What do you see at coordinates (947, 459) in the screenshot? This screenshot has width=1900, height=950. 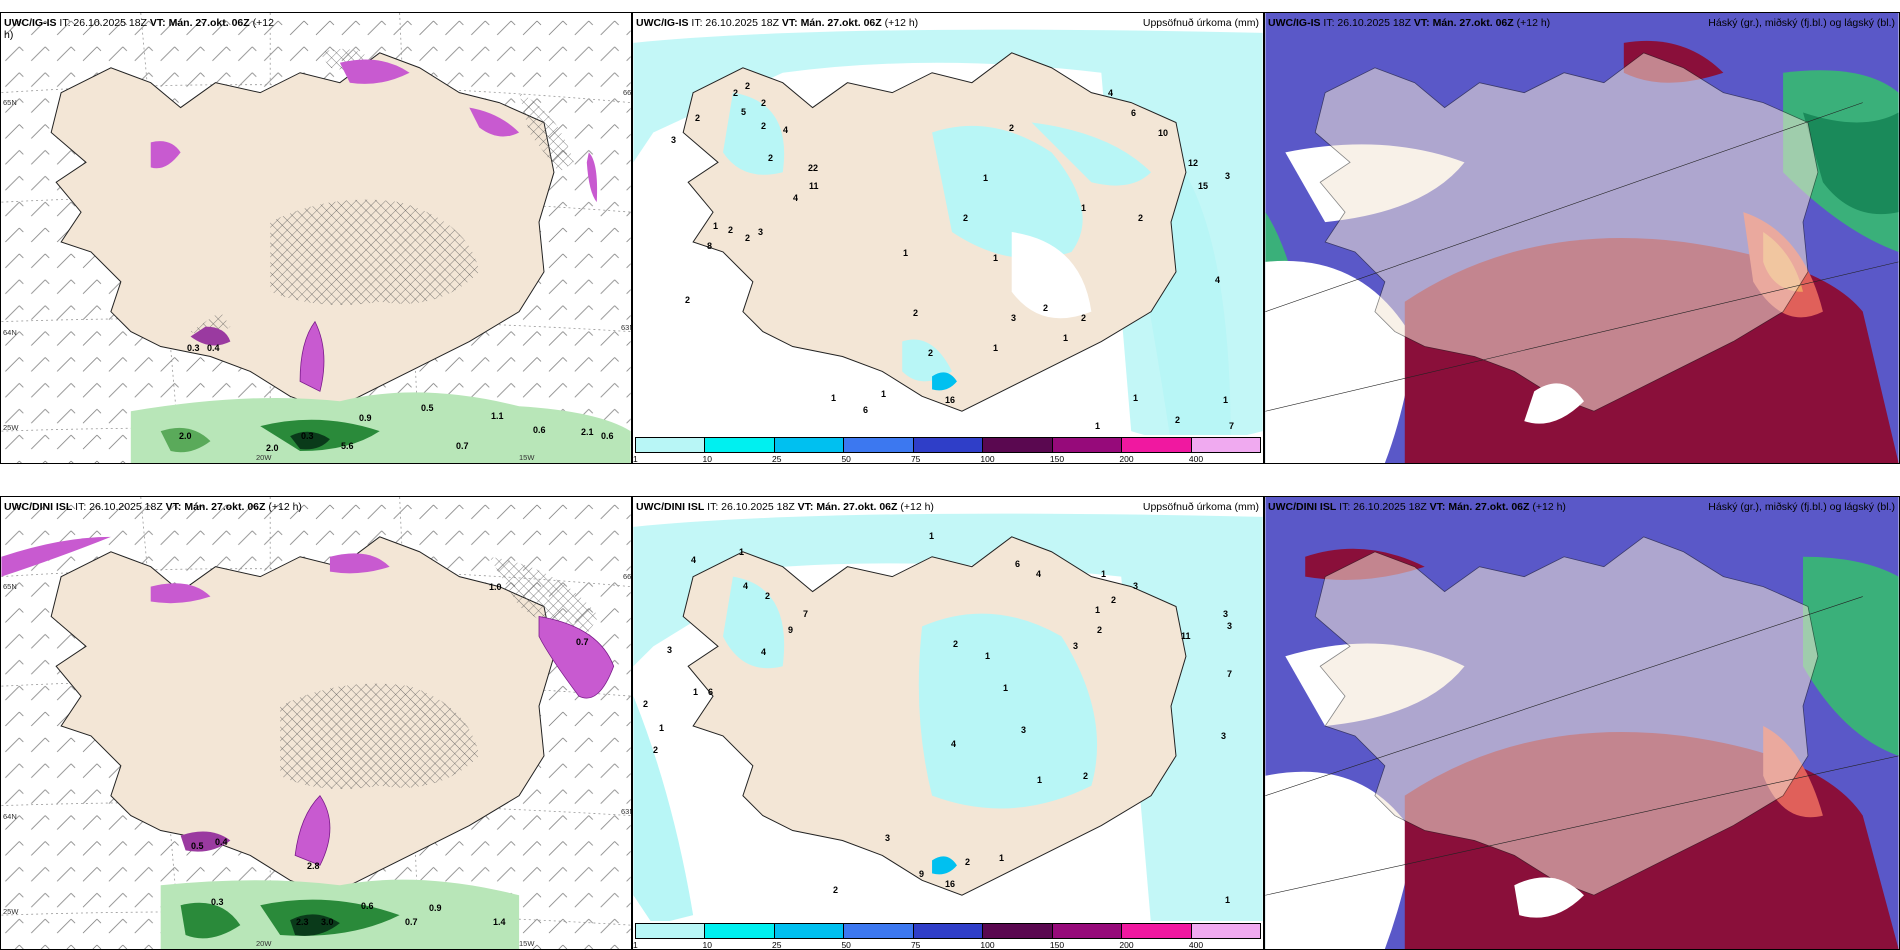 I see `legend-ticks: 1 10 25 50 75 100 150 200 400` at bounding box center [947, 459].